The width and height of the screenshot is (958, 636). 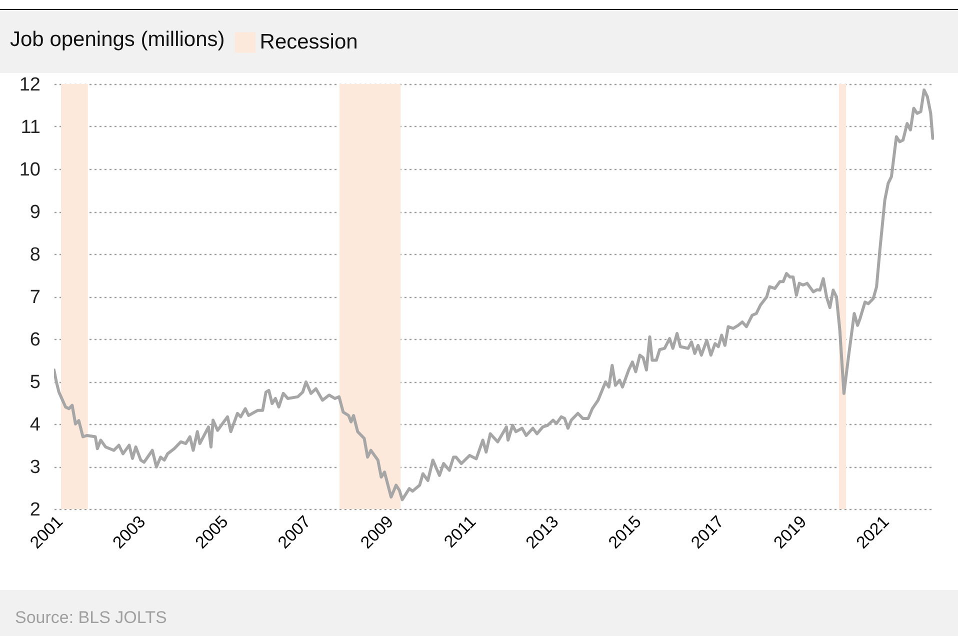 What do you see at coordinates (35, 510) in the screenshot?
I see `y-tick-label: 2` at bounding box center [35, 510].